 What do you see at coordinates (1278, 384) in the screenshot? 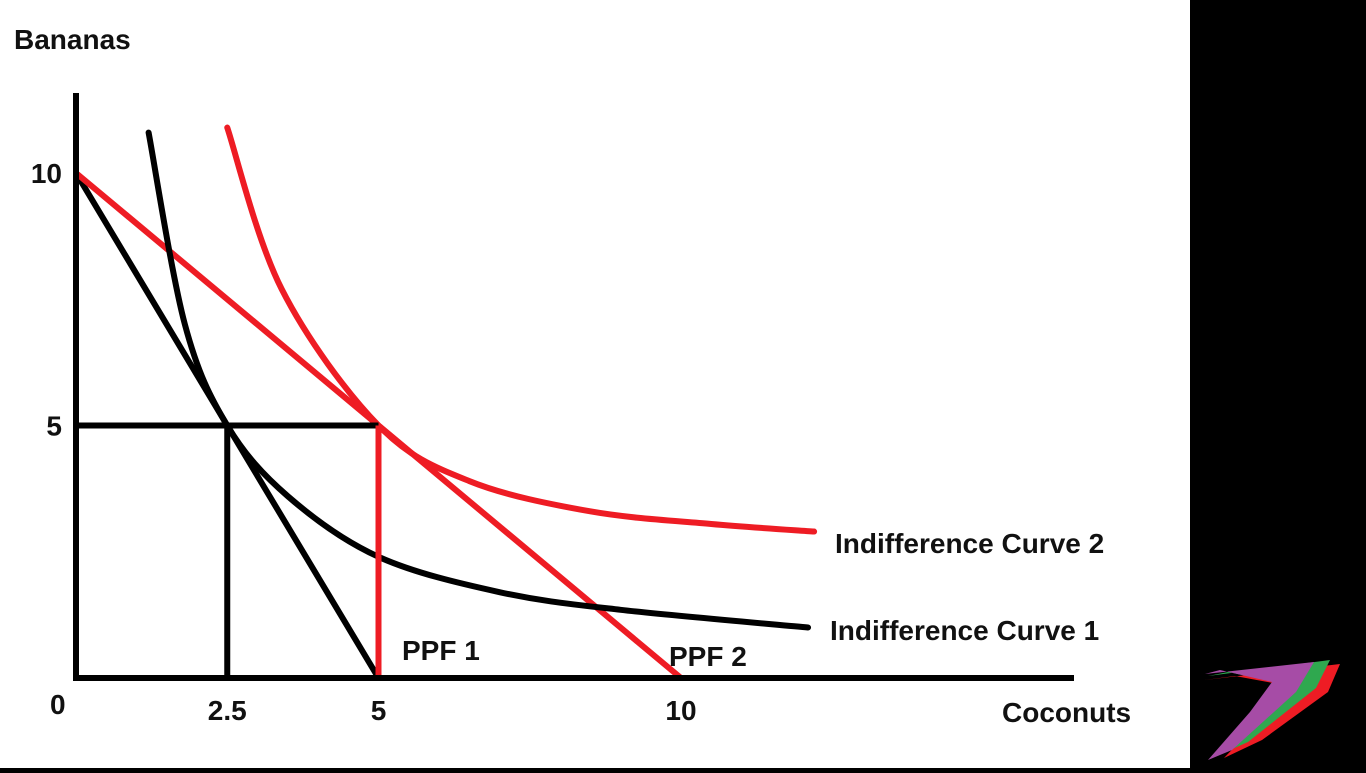
I see `side-panel` at bounding box center [1278, 384].